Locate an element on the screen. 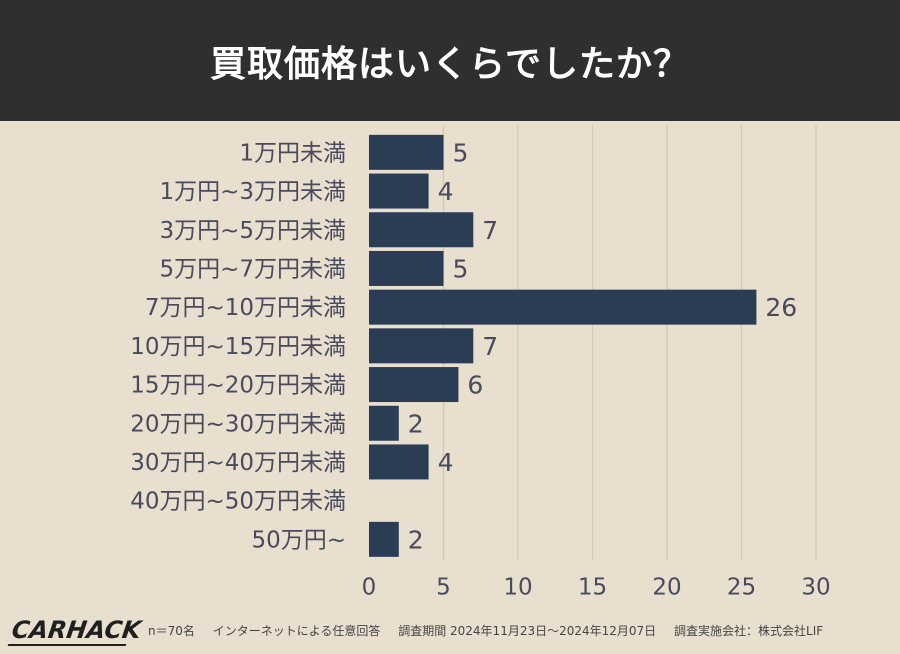 The width and height of the screenshot is (900, 654). x-tick-label: 5 is located at coordinates (443, 588).